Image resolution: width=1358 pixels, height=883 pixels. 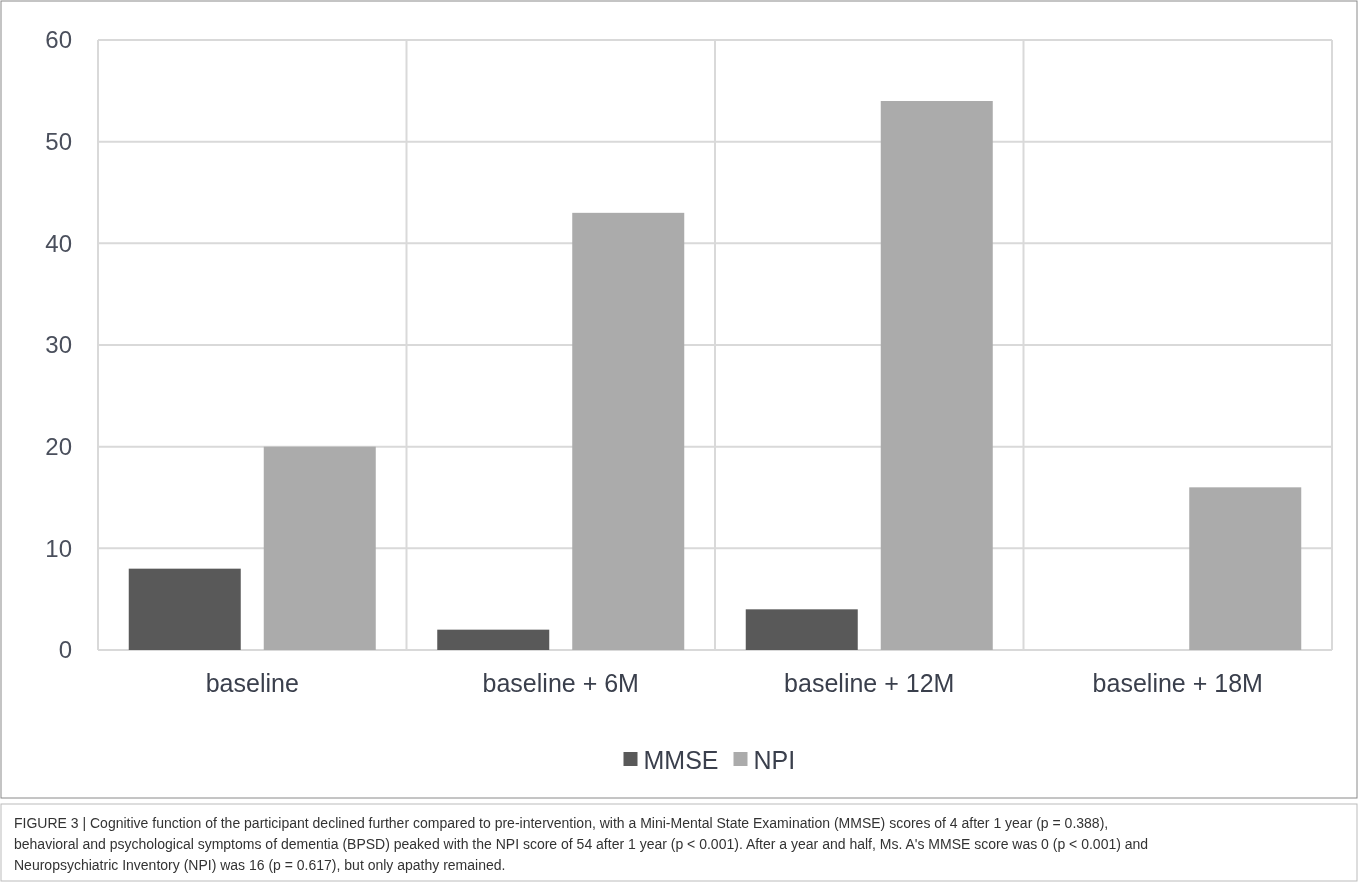 What do you see at coordinates (58, 447) in the screenshot?
I see `y-tick-label: 20` at bounding box center [58, 447].